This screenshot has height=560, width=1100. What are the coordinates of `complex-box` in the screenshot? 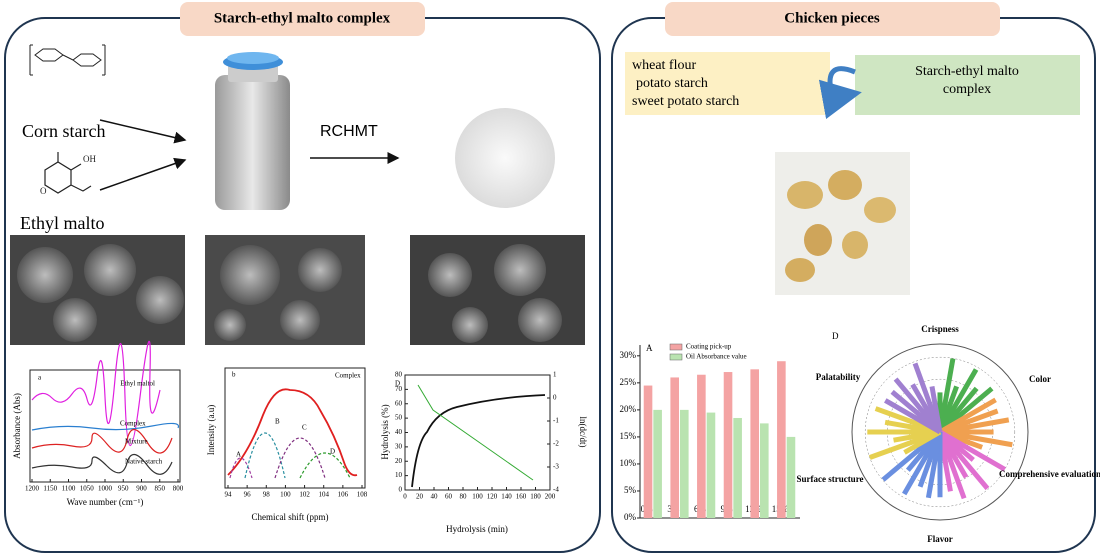 It's located at (967, 85).